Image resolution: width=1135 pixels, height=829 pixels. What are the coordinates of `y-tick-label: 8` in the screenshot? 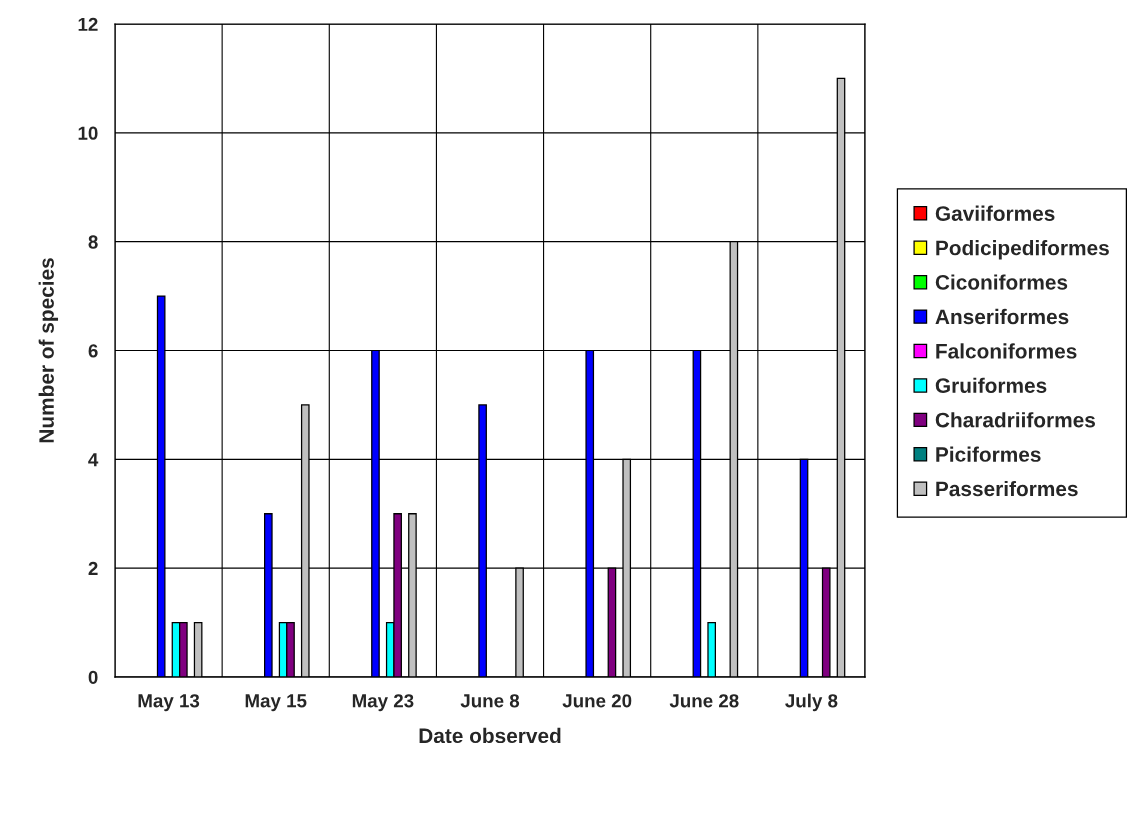 It's located at (93, 242).